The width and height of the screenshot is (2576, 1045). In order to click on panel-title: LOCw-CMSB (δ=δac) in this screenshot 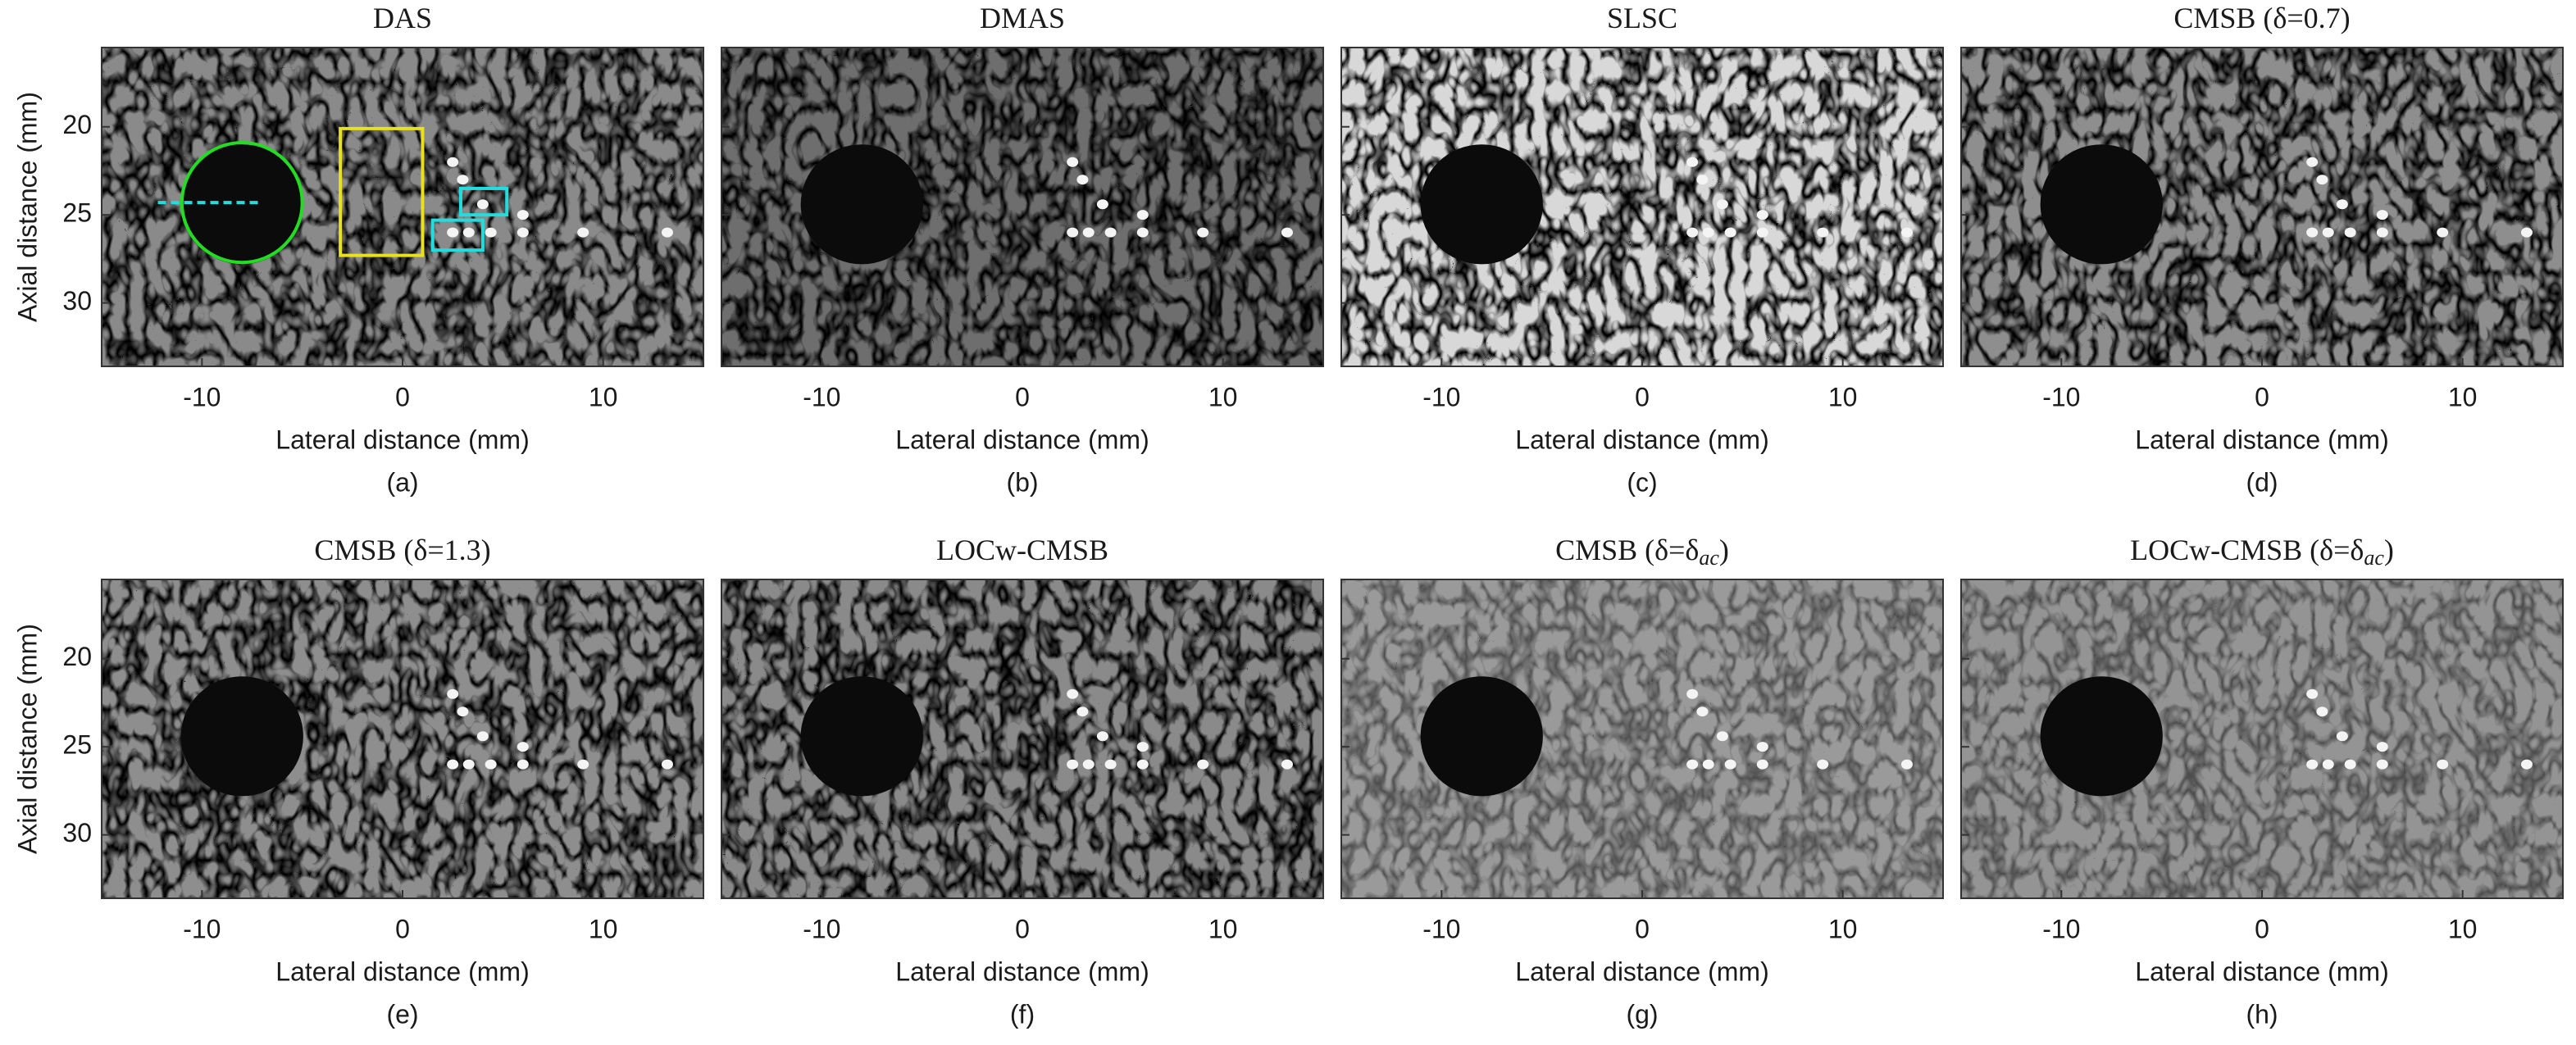, I will do `click(2262, 552)`.